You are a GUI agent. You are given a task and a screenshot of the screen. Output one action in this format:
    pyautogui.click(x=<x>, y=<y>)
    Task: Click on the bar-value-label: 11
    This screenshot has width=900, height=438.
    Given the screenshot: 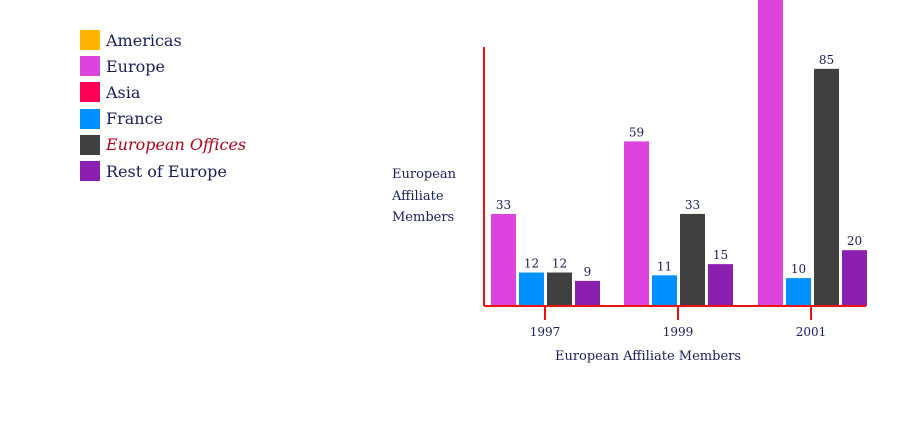 What is the action you would take?
    pyautogui.click(x=664, y=266)
    